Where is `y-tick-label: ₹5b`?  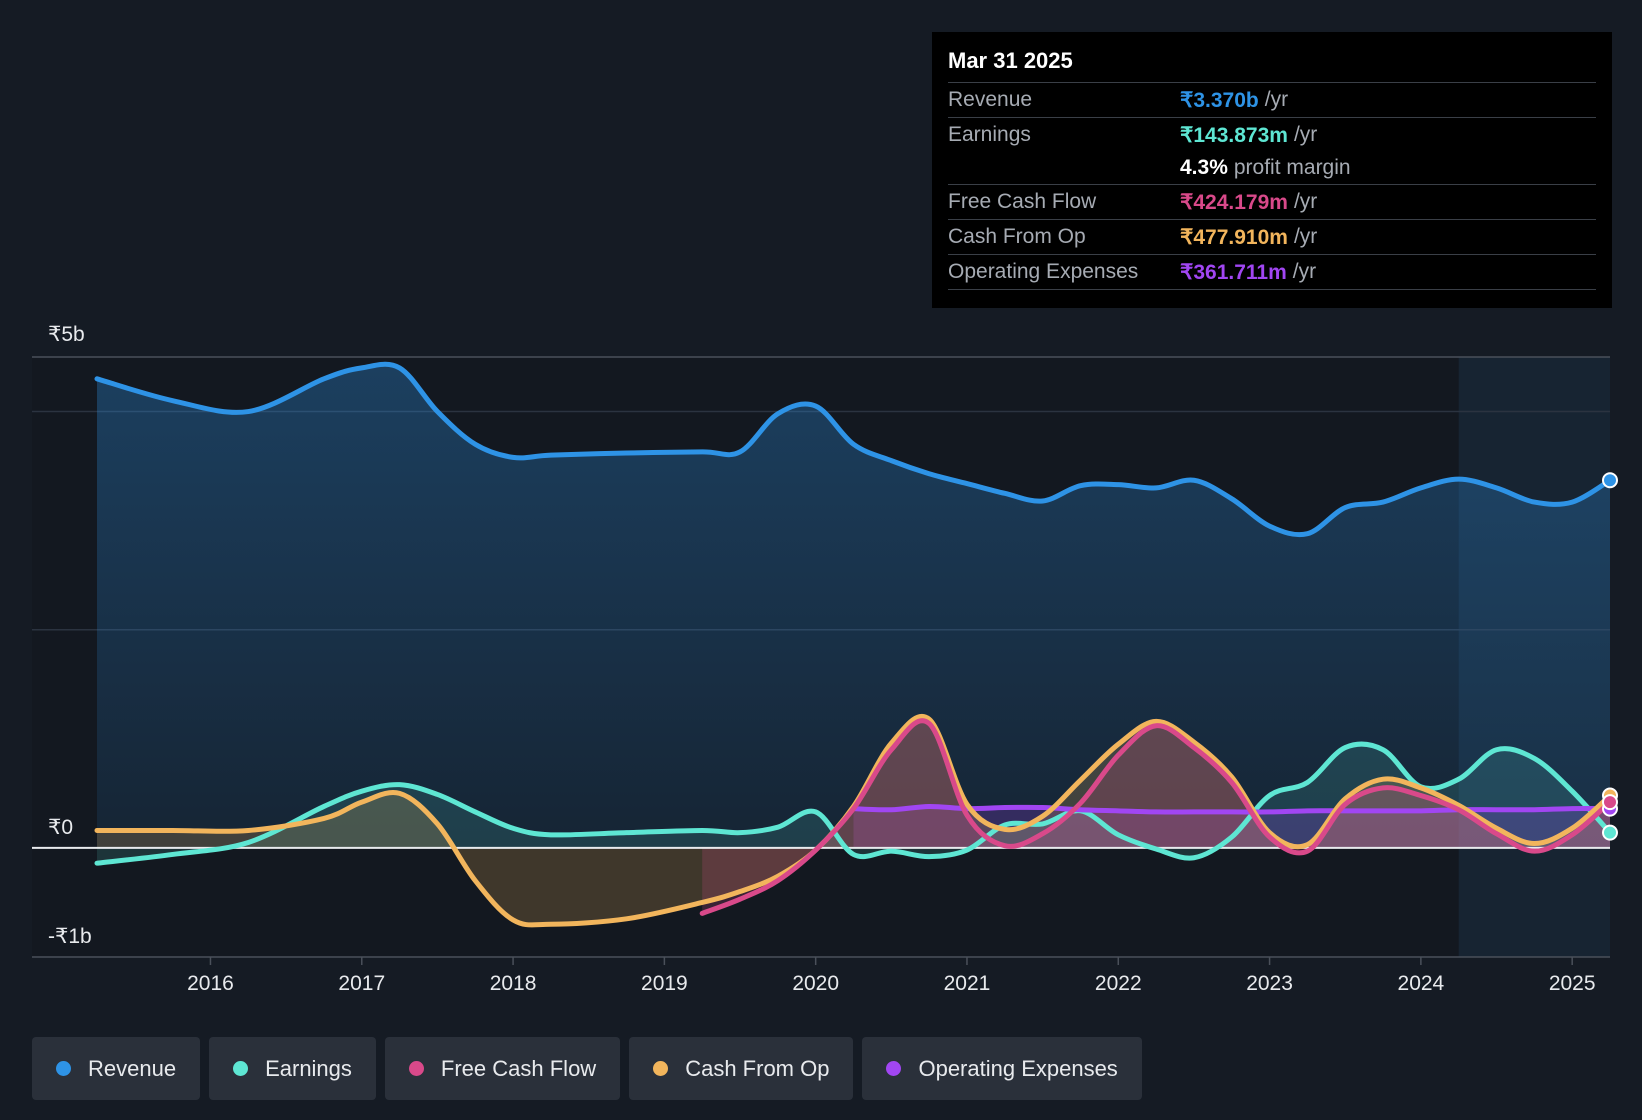
y-tick-label: ₹5b is located at coordinates (66, 334).